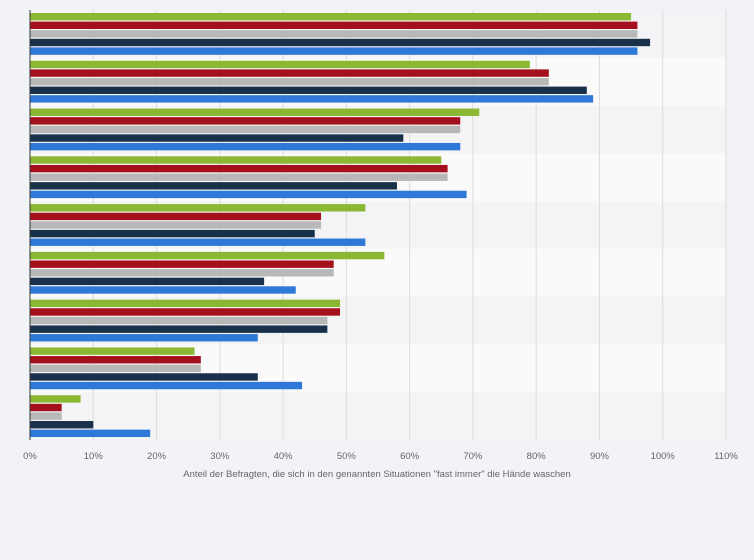  I want to click on x-tick-label: 60%, so click(410, 456).